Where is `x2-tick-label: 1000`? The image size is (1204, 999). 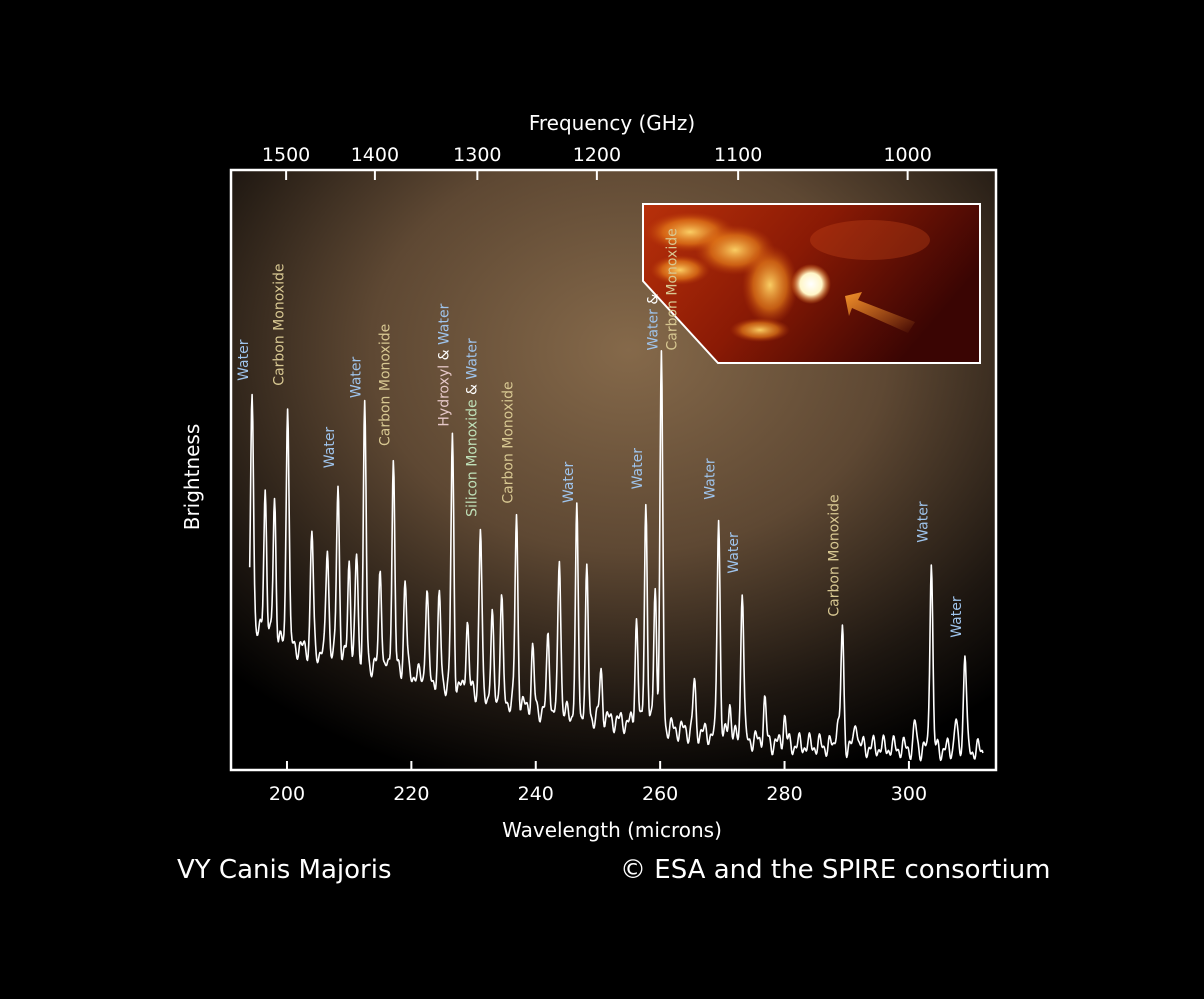 x2-tick-label: 1000 is located at coordinates (907, 155).